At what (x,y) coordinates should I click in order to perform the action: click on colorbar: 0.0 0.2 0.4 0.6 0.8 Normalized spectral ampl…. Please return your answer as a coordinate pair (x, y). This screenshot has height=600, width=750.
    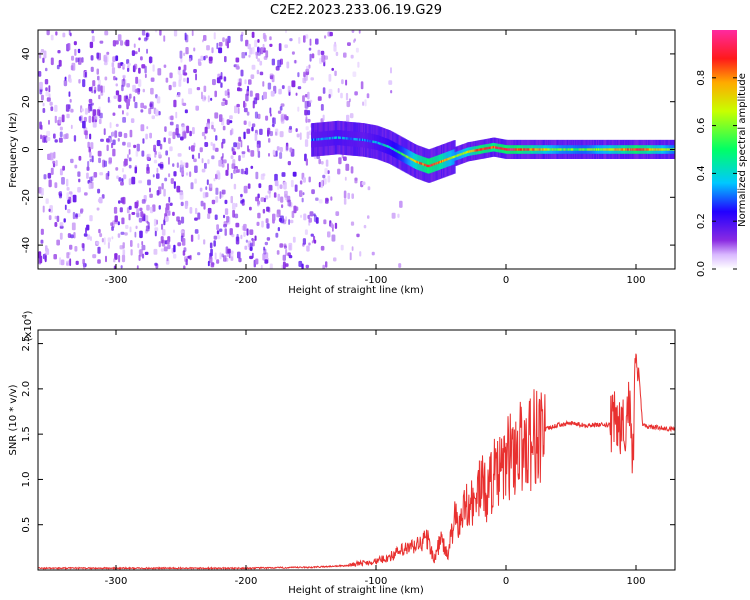
    Looking at the image, I should click on (722, 153).